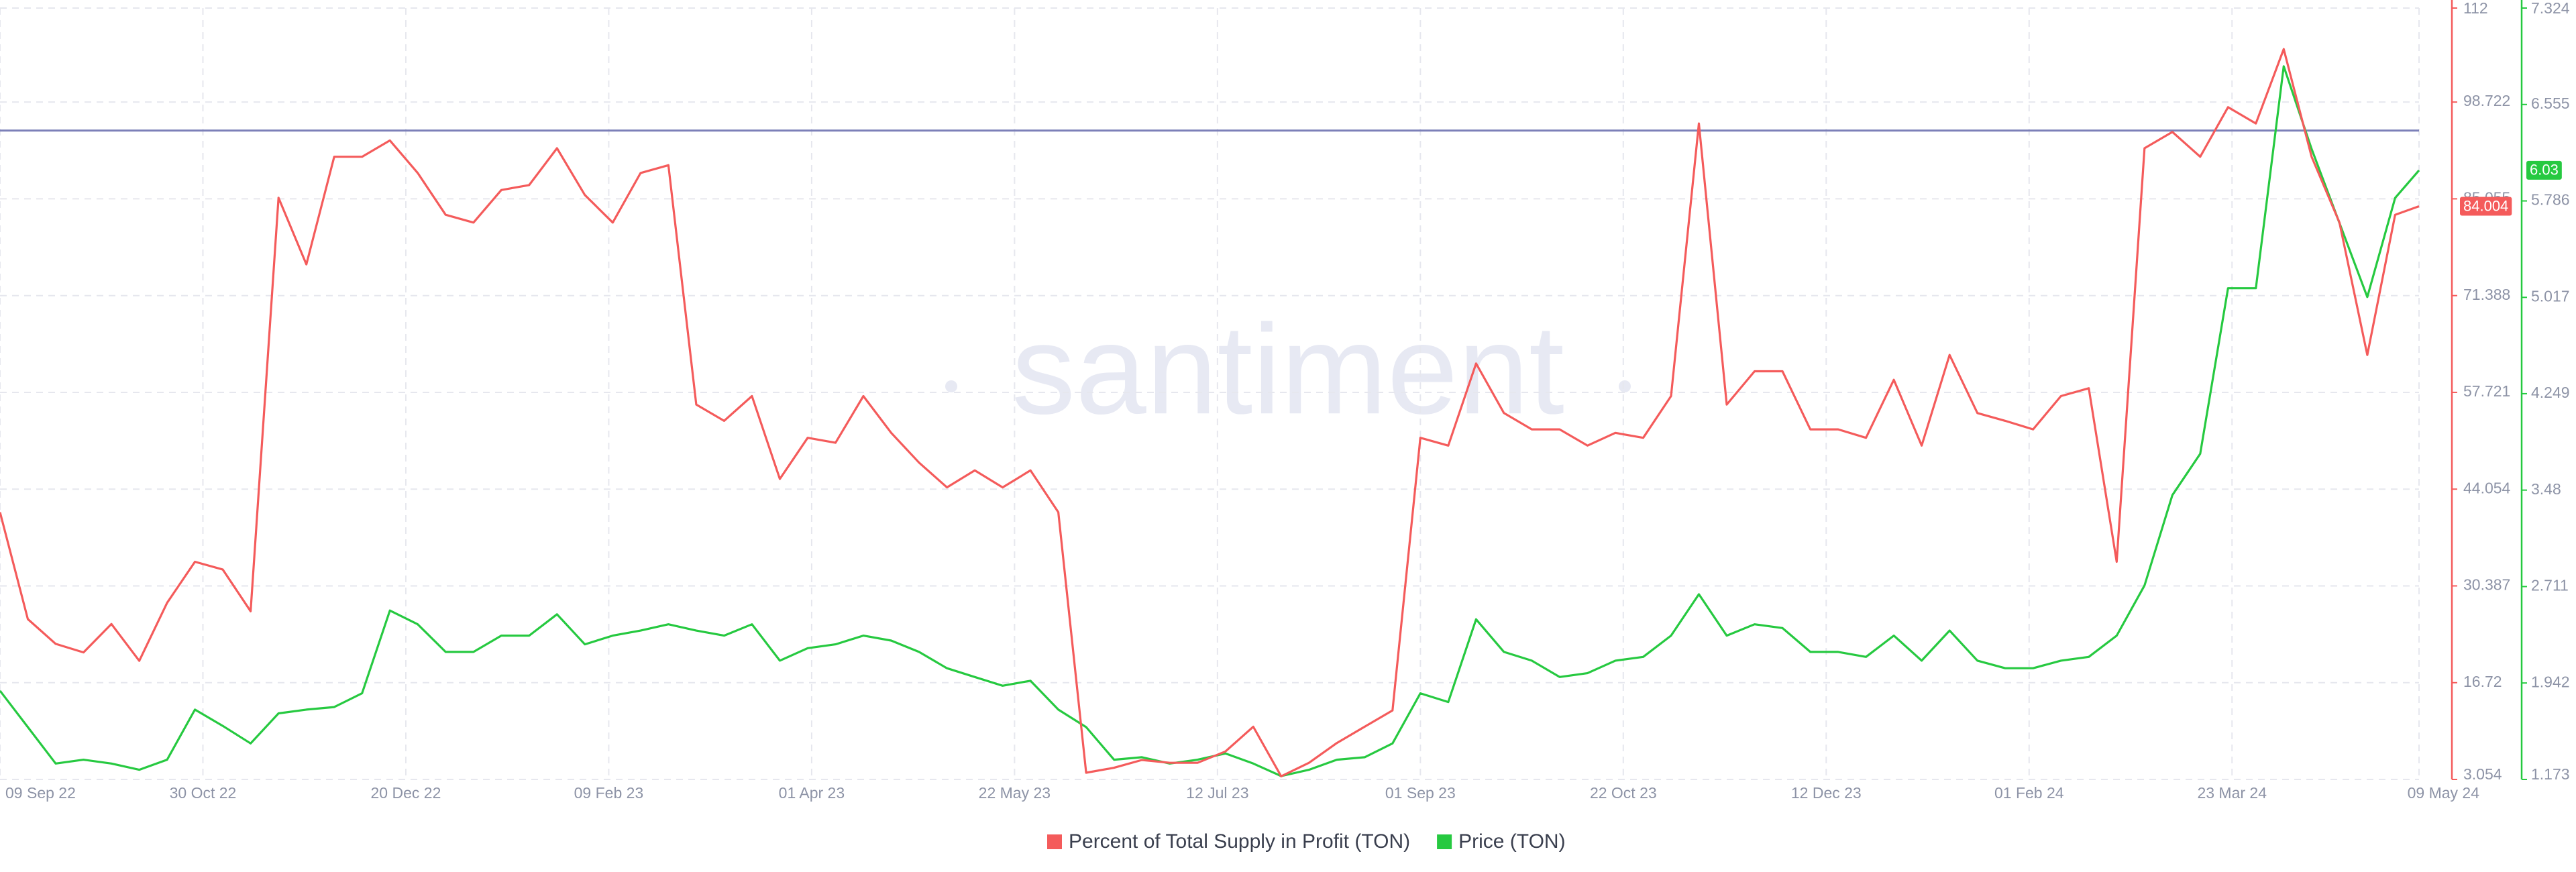 The height and width of the screenshot is (872, 2576). I want to click on x-tick-label: 12 Jul 23, so click(1217, 793).